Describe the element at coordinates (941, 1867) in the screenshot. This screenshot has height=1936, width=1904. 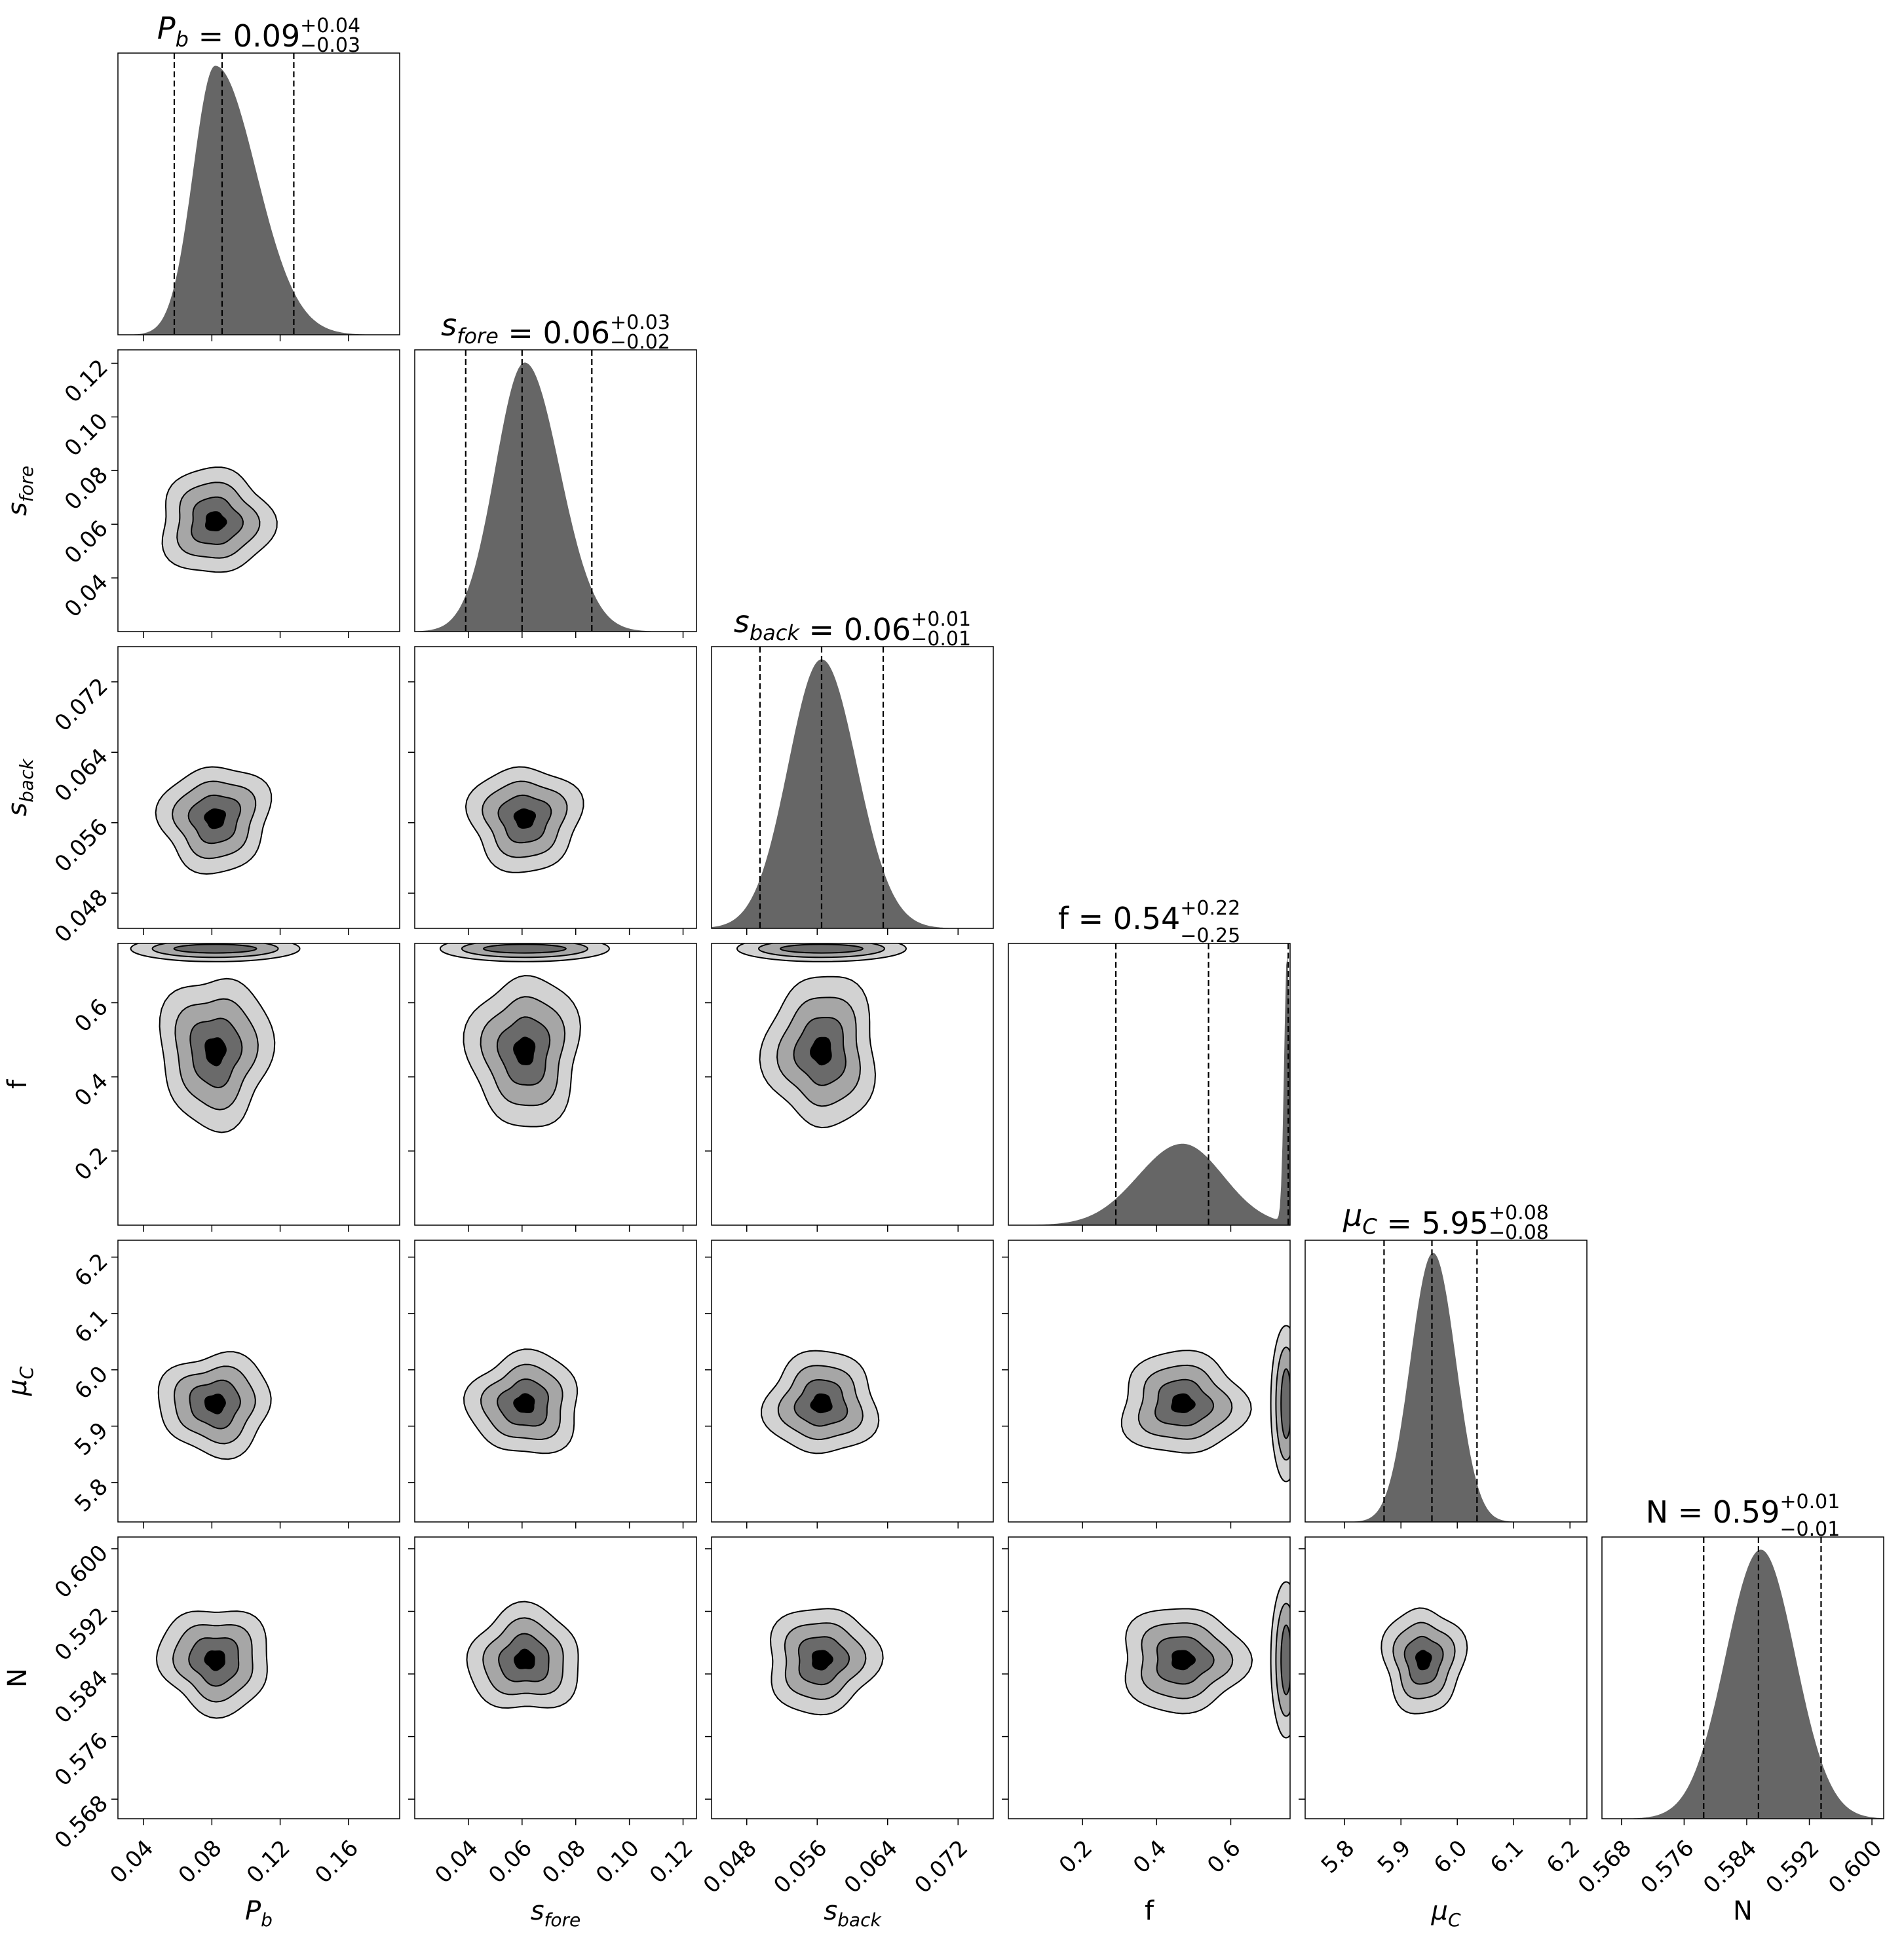
I see `x-tick-label-sback: 0.072` at that location.